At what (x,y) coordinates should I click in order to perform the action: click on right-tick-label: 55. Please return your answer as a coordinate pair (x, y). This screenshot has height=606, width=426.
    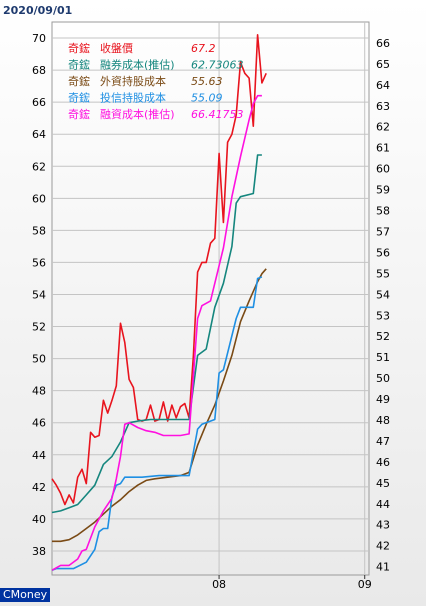
    Looking at the image, I should click on (383, 273).